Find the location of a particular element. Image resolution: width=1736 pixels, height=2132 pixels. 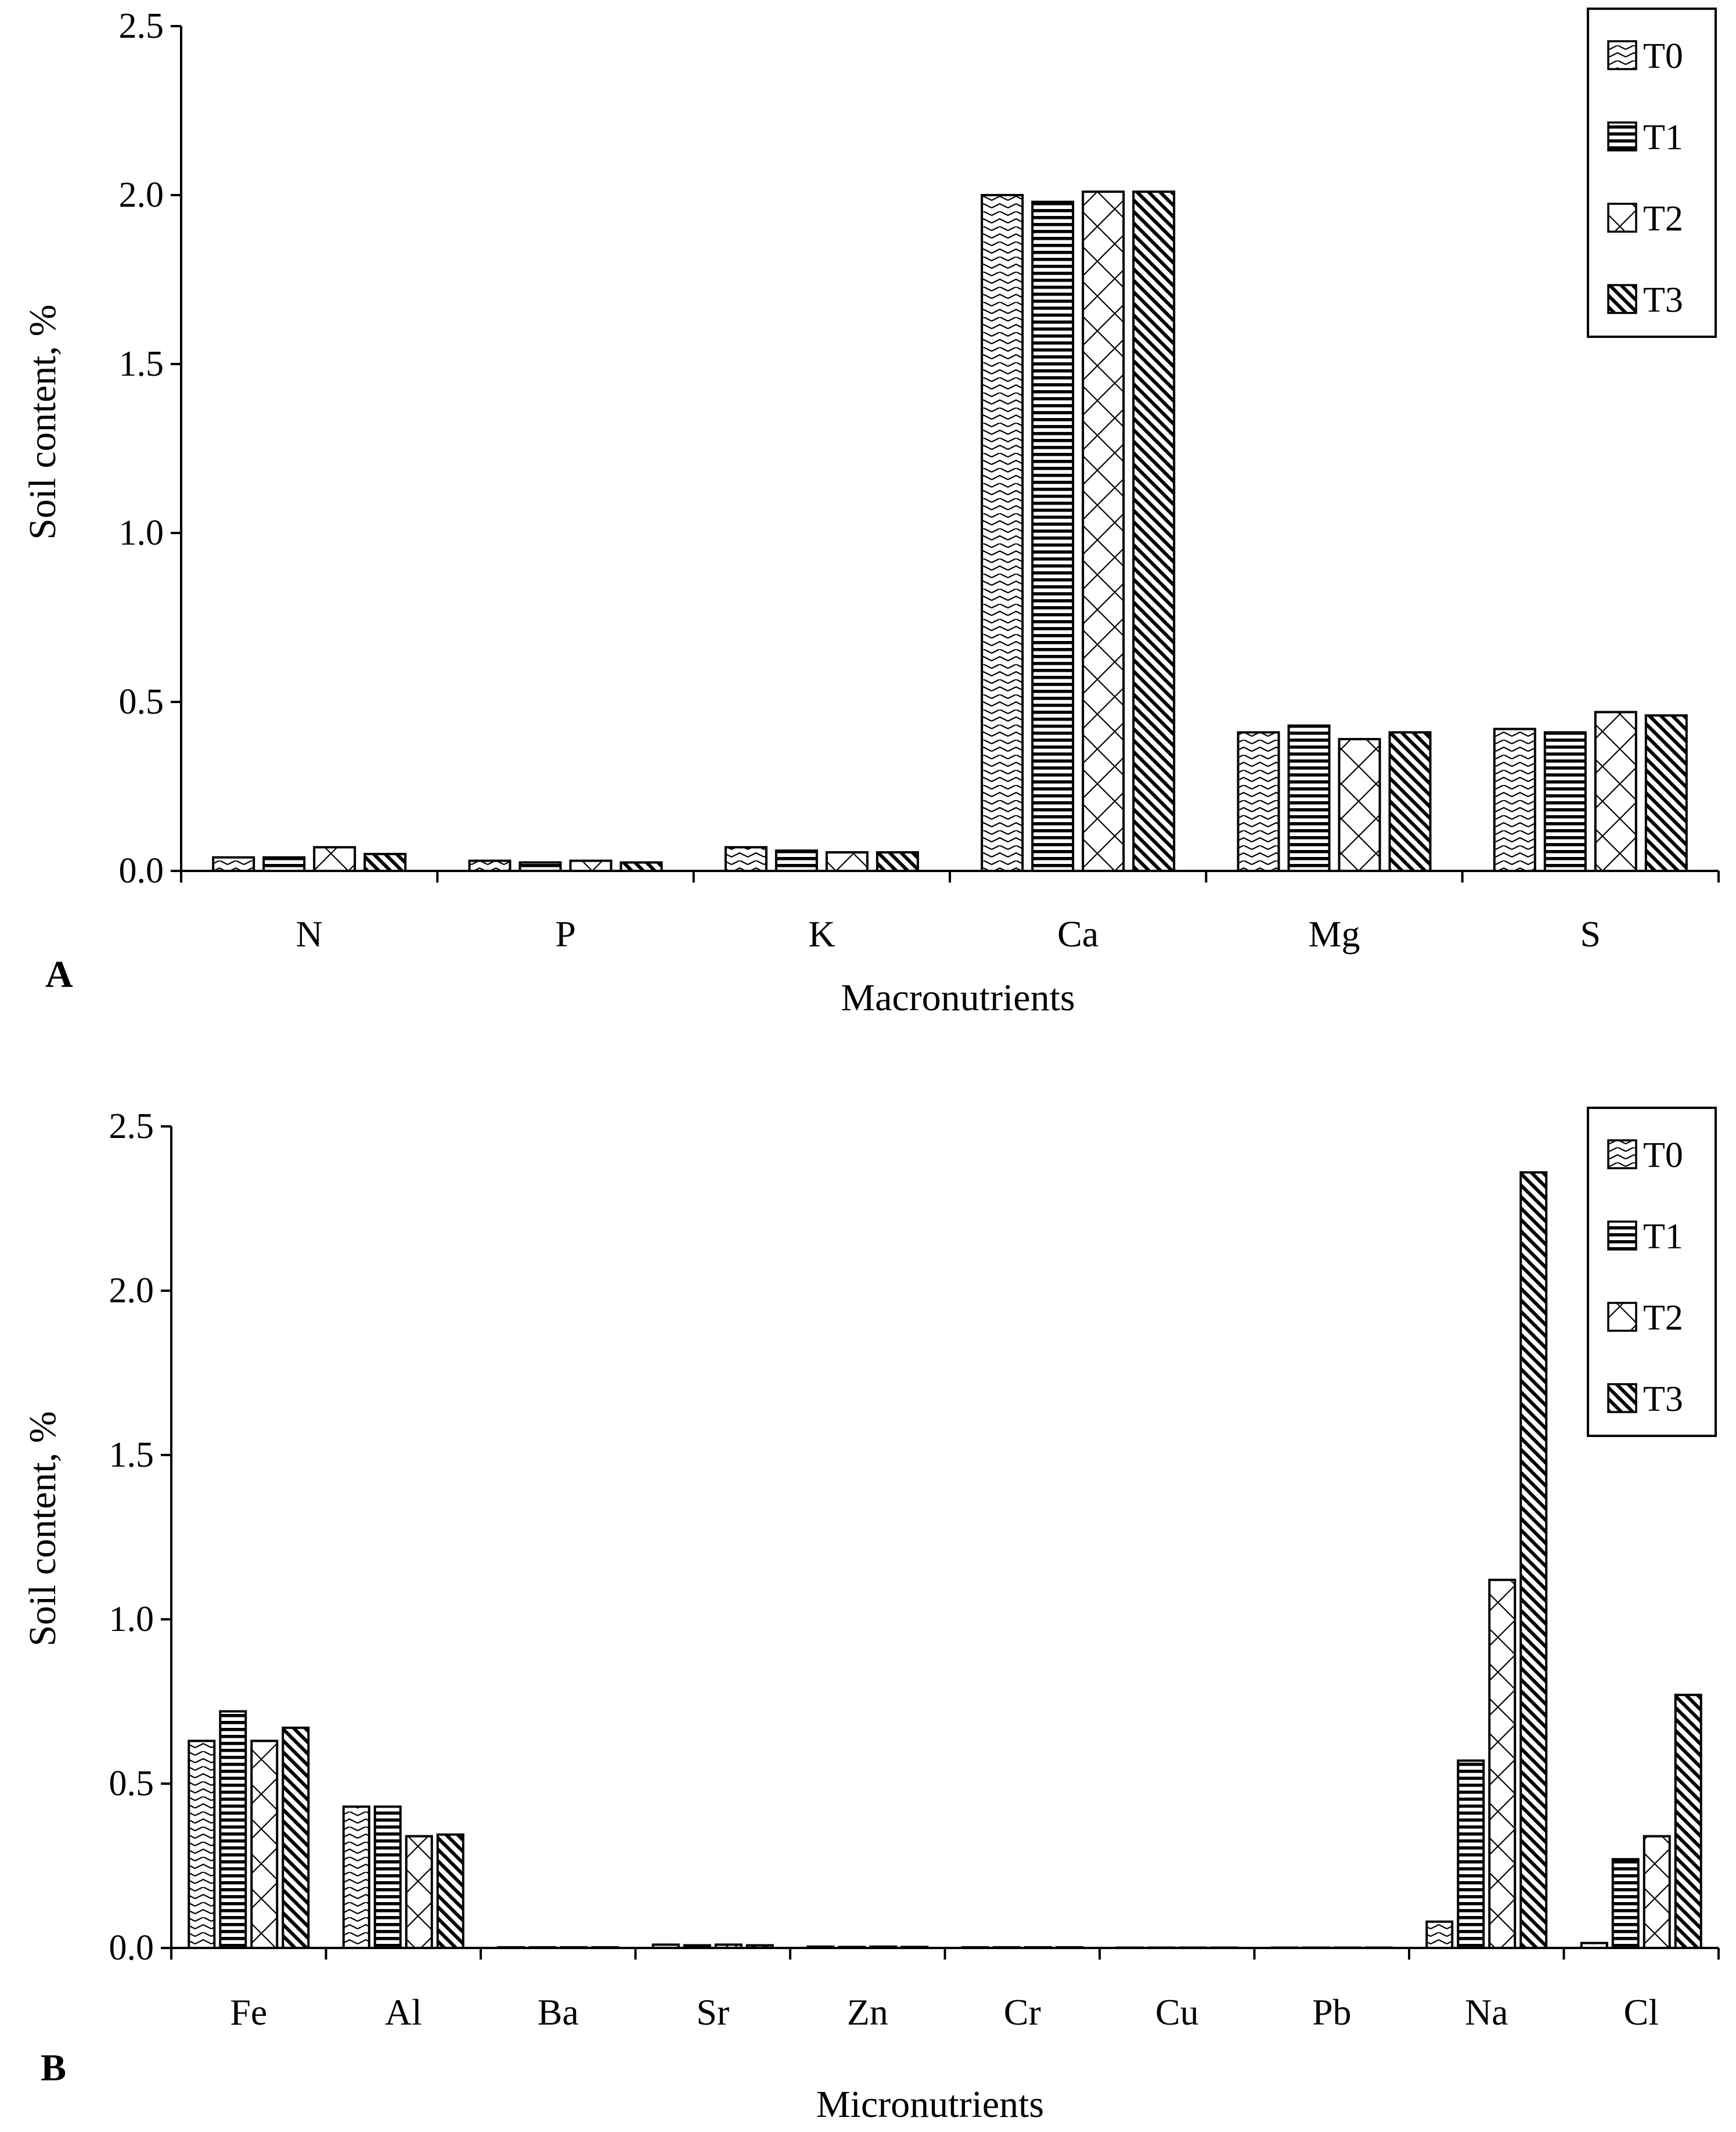

micro-bar-al-t2 is located at coordinates (419, 1892).